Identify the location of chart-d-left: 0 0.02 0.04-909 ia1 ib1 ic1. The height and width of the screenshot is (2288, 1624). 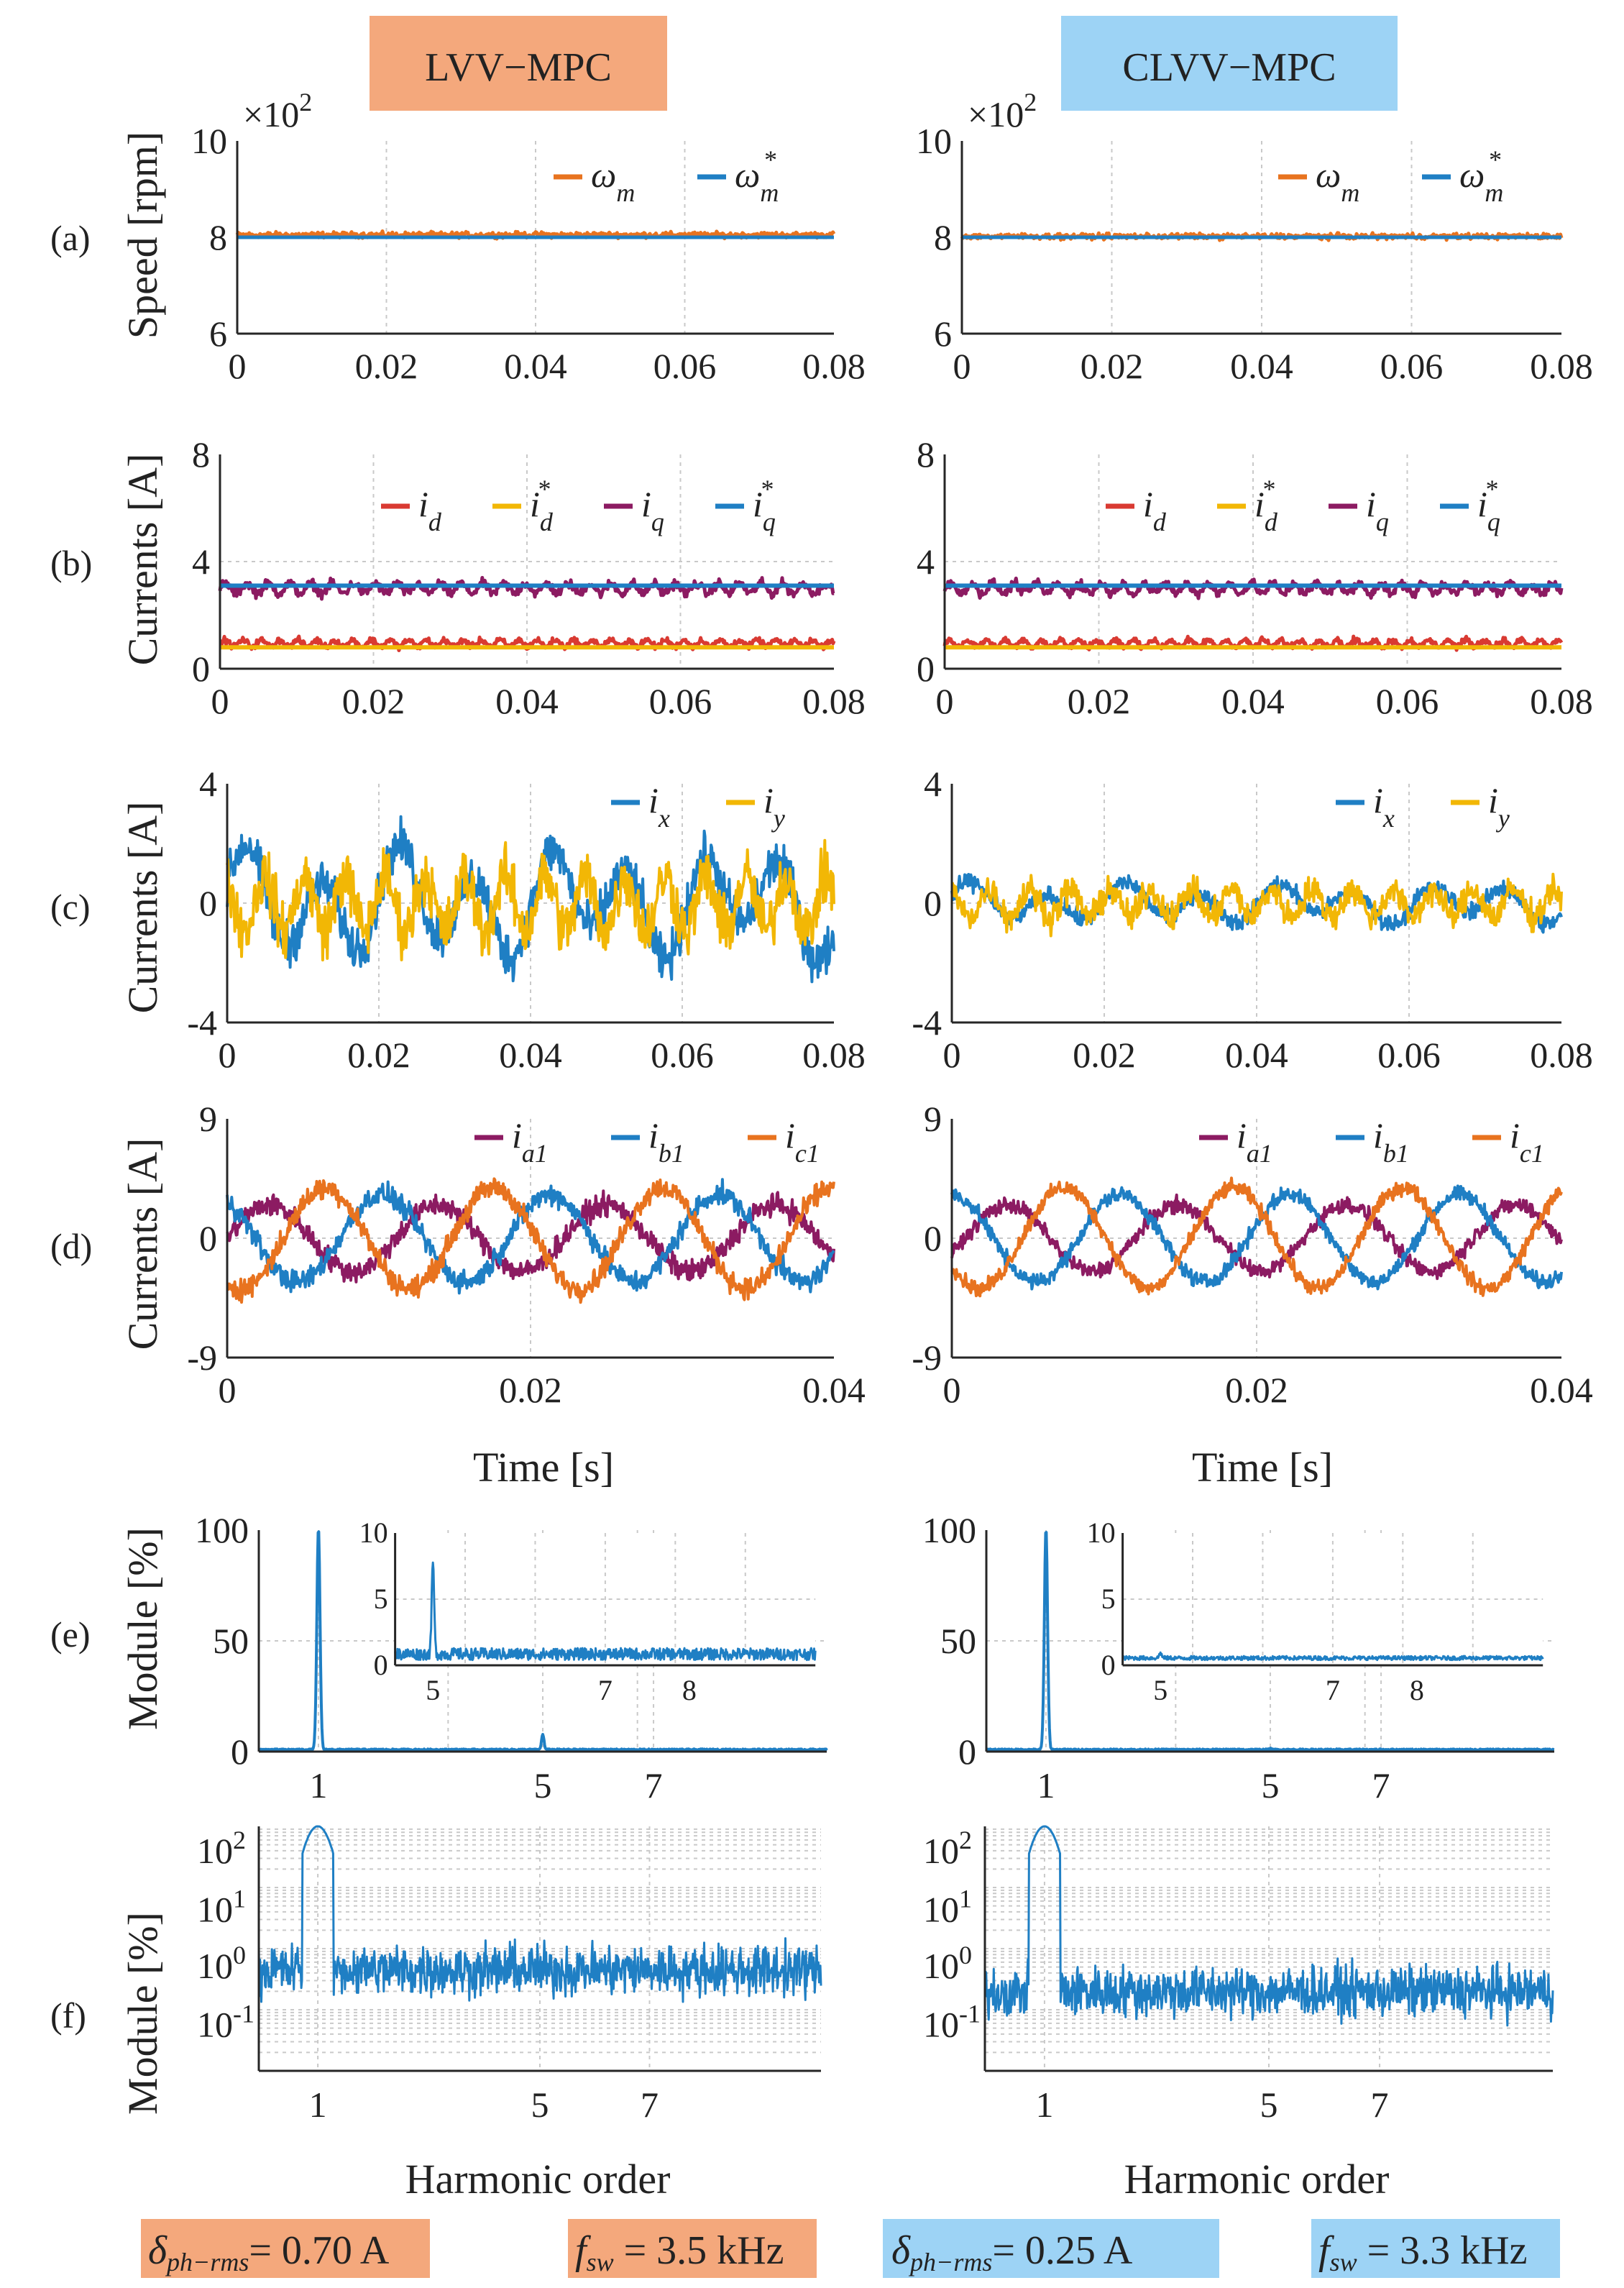
(526, 1254).